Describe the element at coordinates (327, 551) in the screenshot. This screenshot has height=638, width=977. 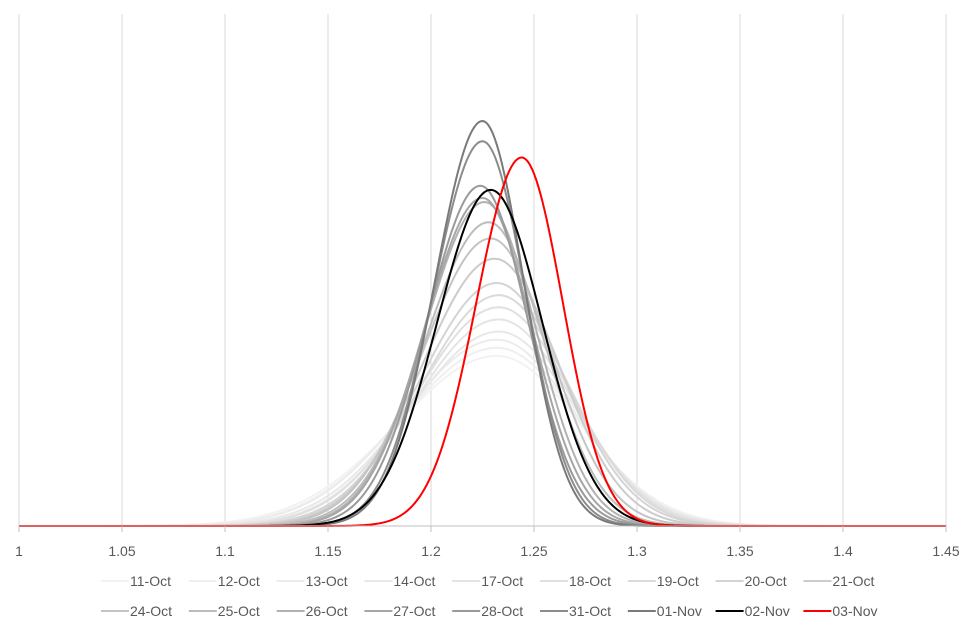
I see `x-tick-label: 1.15` at that location.